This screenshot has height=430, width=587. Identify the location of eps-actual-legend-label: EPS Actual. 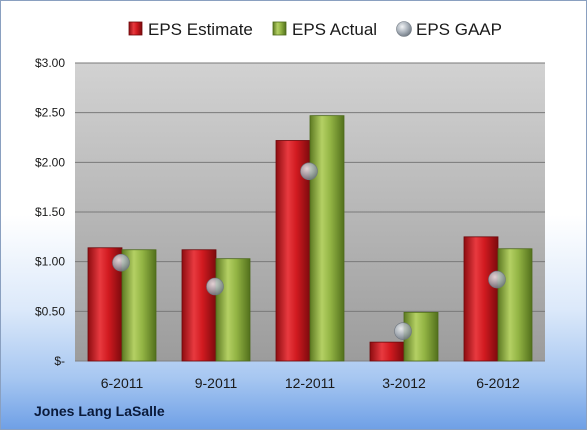
(334, 29).